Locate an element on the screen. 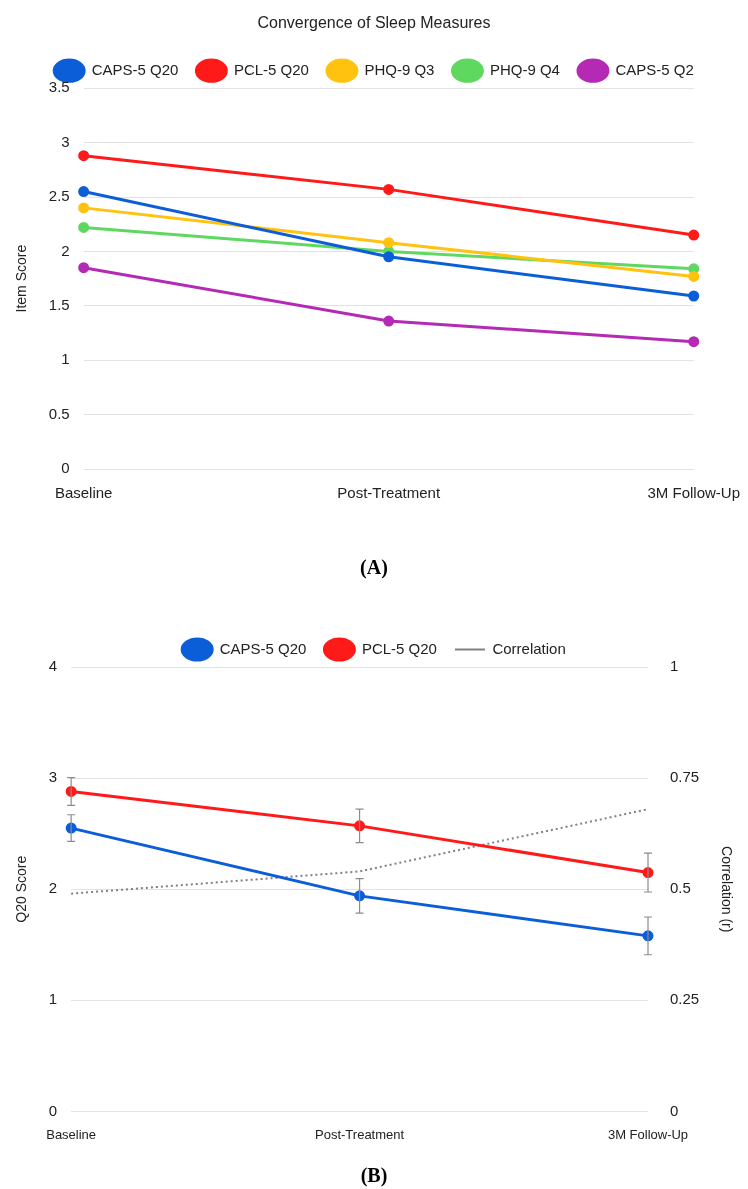  legend-label: PHQ-9 Q3 is located at coordinates (399, 69).